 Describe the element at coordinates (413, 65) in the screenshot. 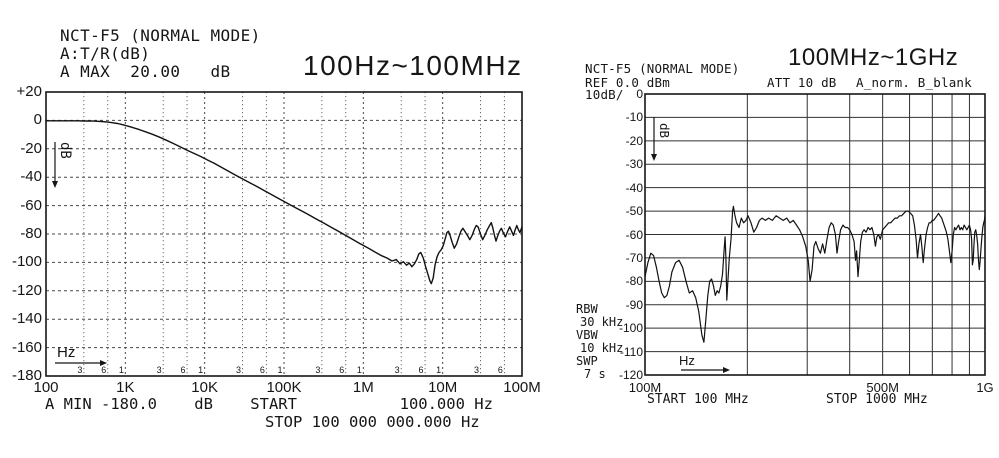

I see `left-chart-title: 100Hz~100MHz` at that location.